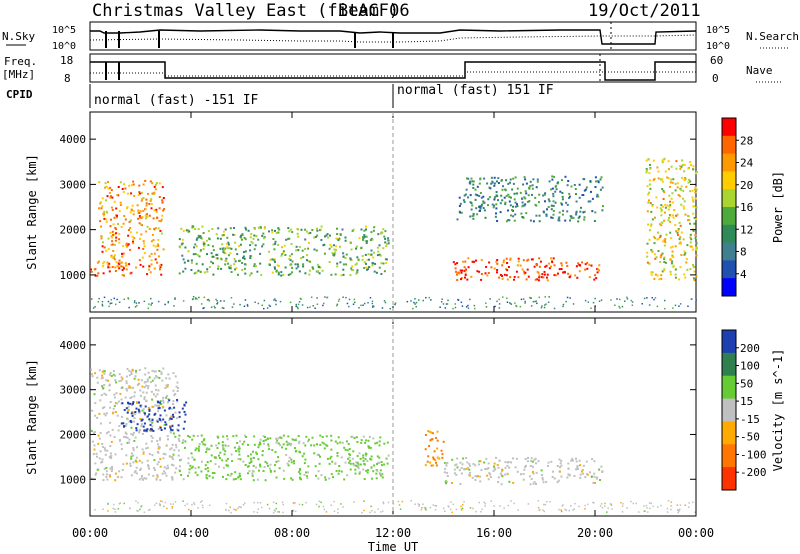 The width and height of the screenshot is (800, 554). What do you see at coordinates (245, 11) in the screenshot?
I see `station-title: Christmas Valley East (fitACF)` at bounding box center [245, 11].